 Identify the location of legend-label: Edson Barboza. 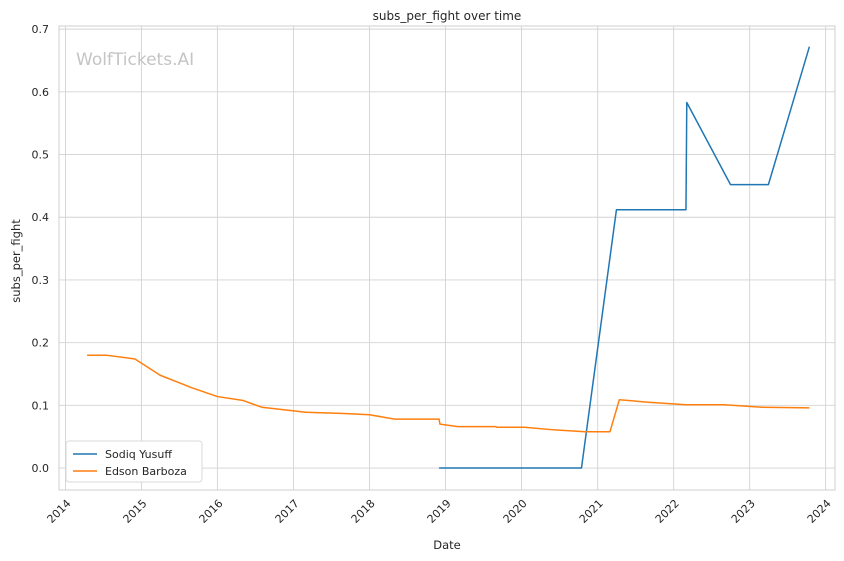
(146, 471).